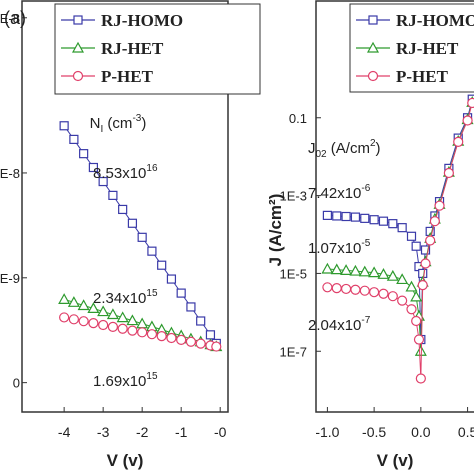 The width and height of the screenshot is (474, 474). Describe the element at coordinates (339, 247) in the screenshot. I see `annotation: 1.07x10⁻⁵` at that location.